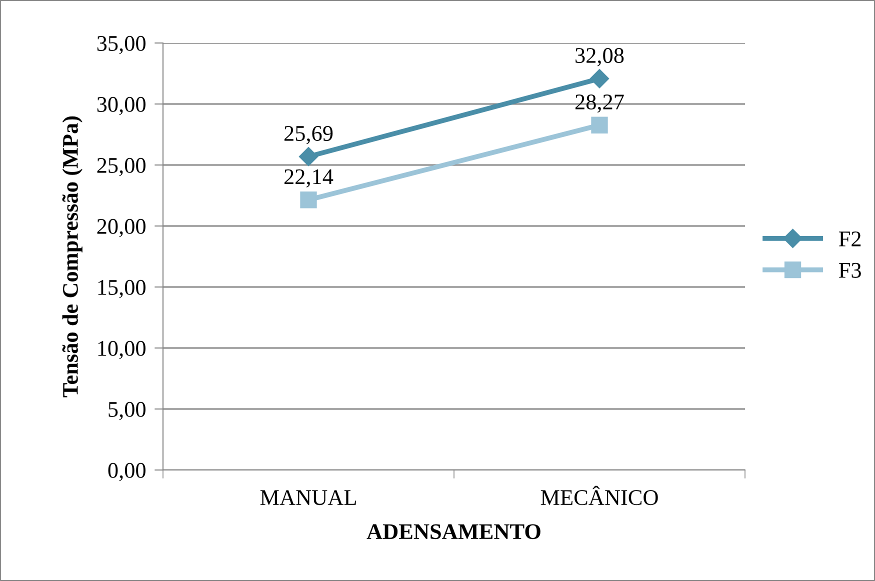 This screenshot has width=875, height=581. Describe the element at coordinates (122, 289) in the screenshot. I see `y-tick-label: 15,00` at that location.